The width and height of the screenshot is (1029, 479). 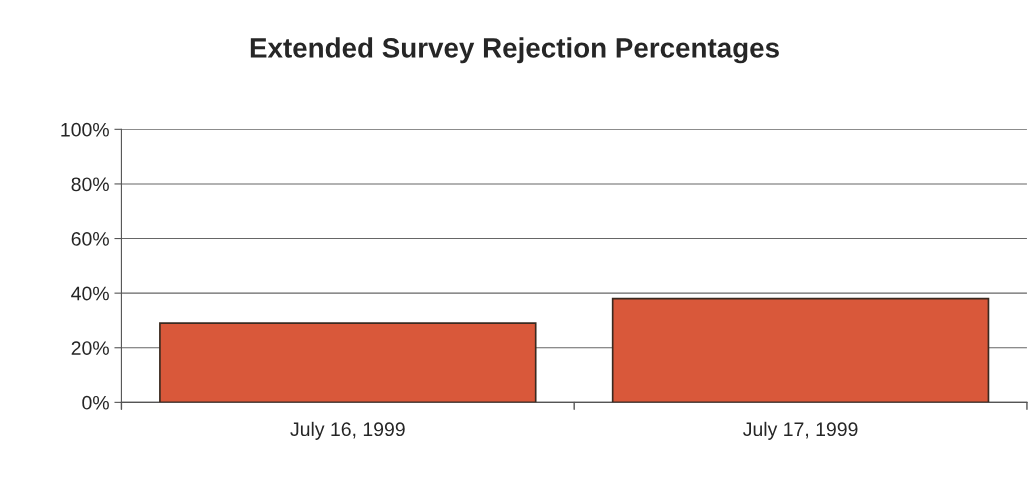 What do you see at coordinates (95, 402) in the screenshot?
I see `y-tick-label: 0%` at bounding box center [95, 402].